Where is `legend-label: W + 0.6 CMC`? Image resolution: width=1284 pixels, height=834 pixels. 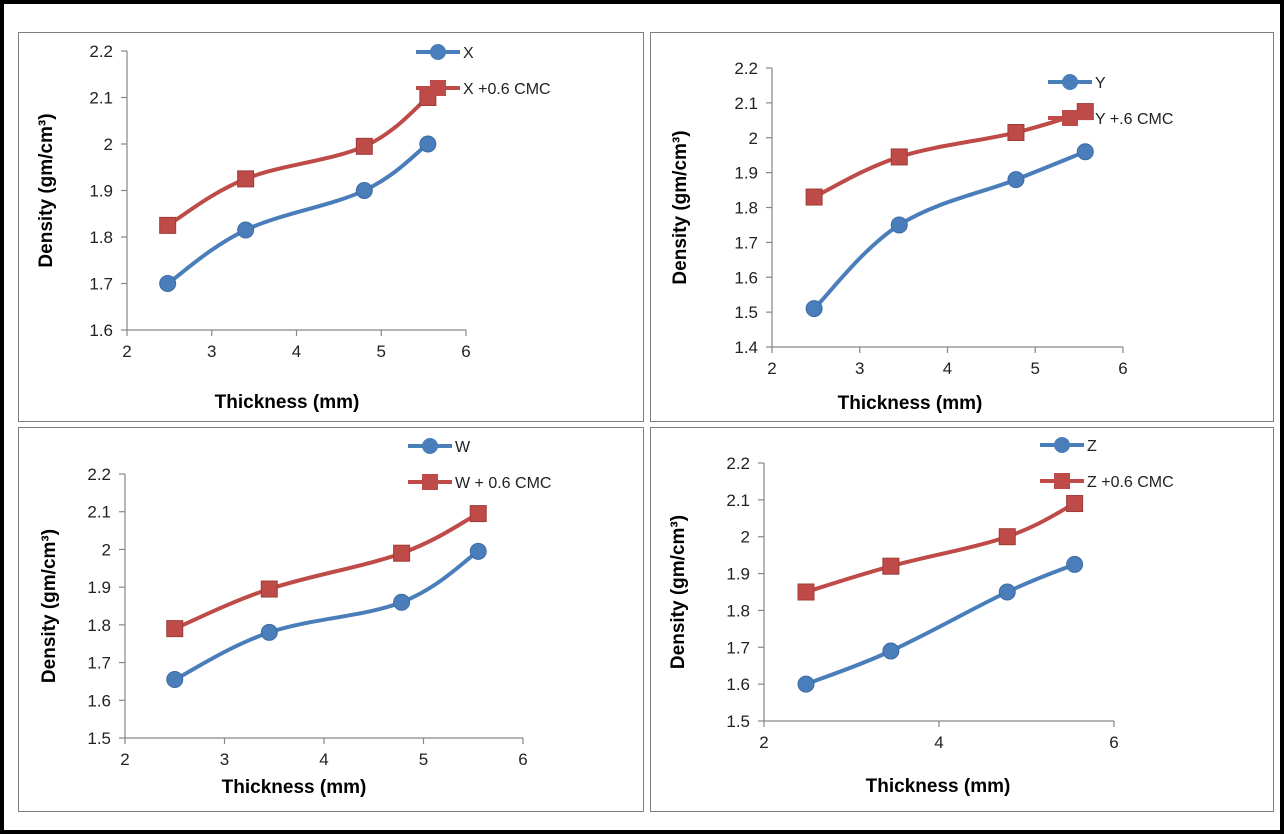
legend-label: W + 0.6 CMC is located at coordinates (503, 483).